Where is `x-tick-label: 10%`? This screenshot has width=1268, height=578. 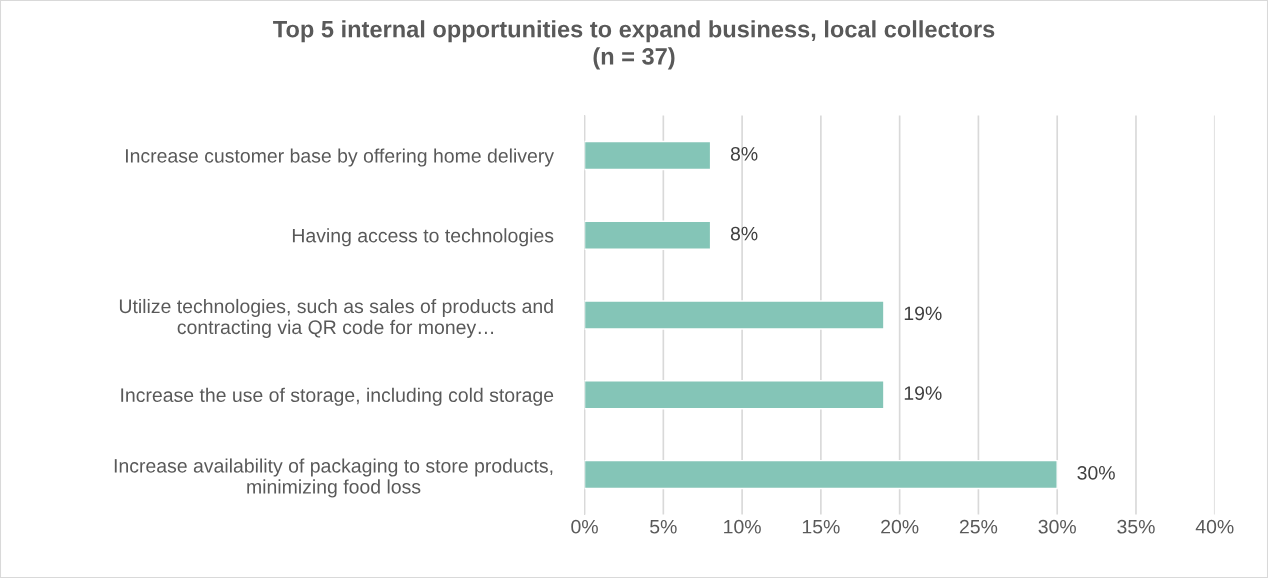 x-tick-label: 10% is located at coordinates (742, 526).